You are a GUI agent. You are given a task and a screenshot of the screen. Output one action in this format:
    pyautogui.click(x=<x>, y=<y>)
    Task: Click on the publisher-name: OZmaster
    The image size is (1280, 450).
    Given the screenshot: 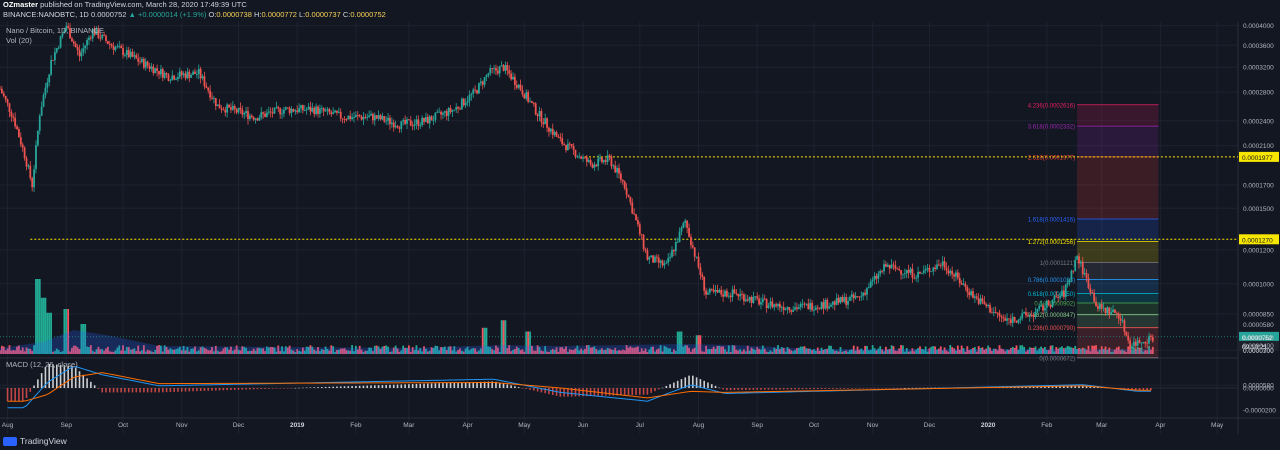 What is the action you would take?
    pyautogui.click(x=21, y=4)
    